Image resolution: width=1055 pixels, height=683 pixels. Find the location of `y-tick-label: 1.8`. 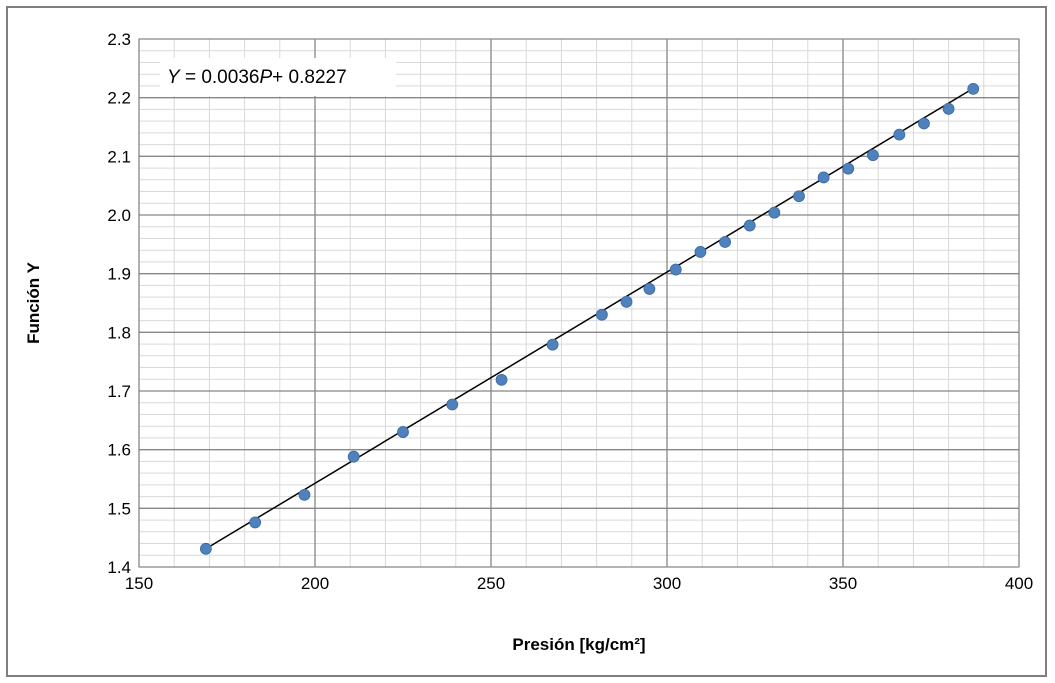

y-tick-label: 1.8 is located at coordinates (119, 332).